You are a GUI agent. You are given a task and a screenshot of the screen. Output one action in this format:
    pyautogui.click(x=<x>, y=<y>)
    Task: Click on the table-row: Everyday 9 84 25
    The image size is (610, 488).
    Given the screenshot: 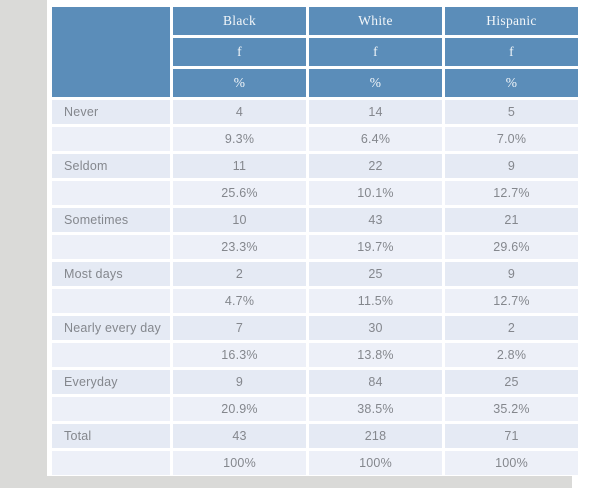 What is the action you would take?
    pyautogui.click(x=315, y=382)
    